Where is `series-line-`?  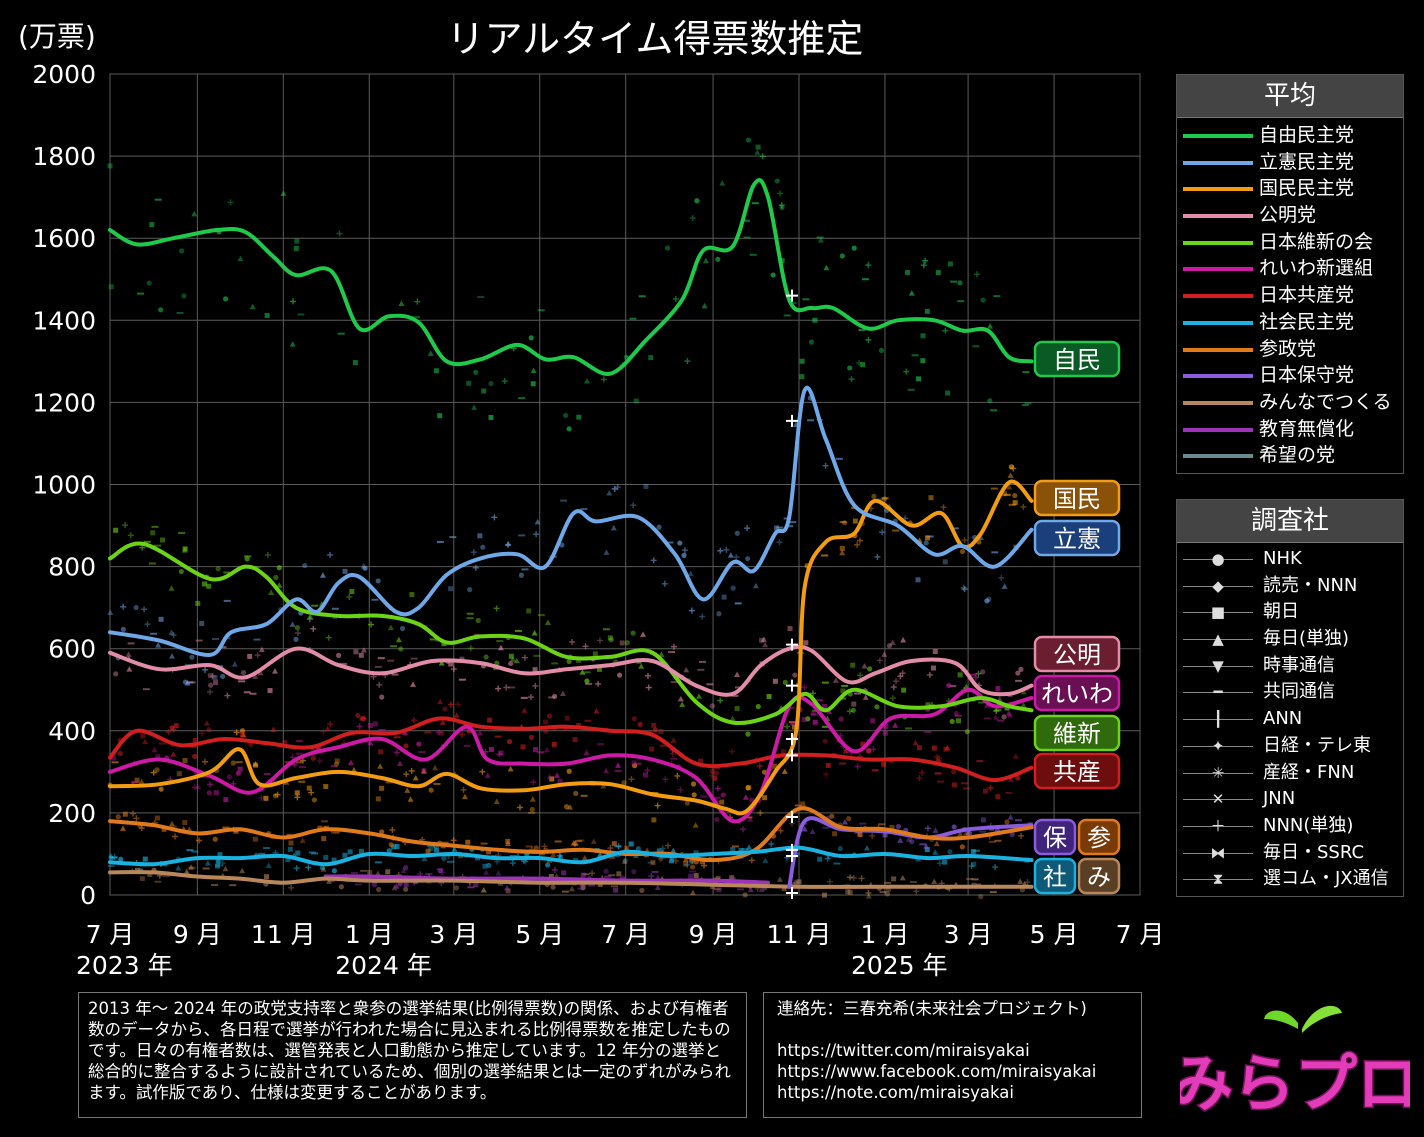
series-line- is located at coordinates (546, 879).